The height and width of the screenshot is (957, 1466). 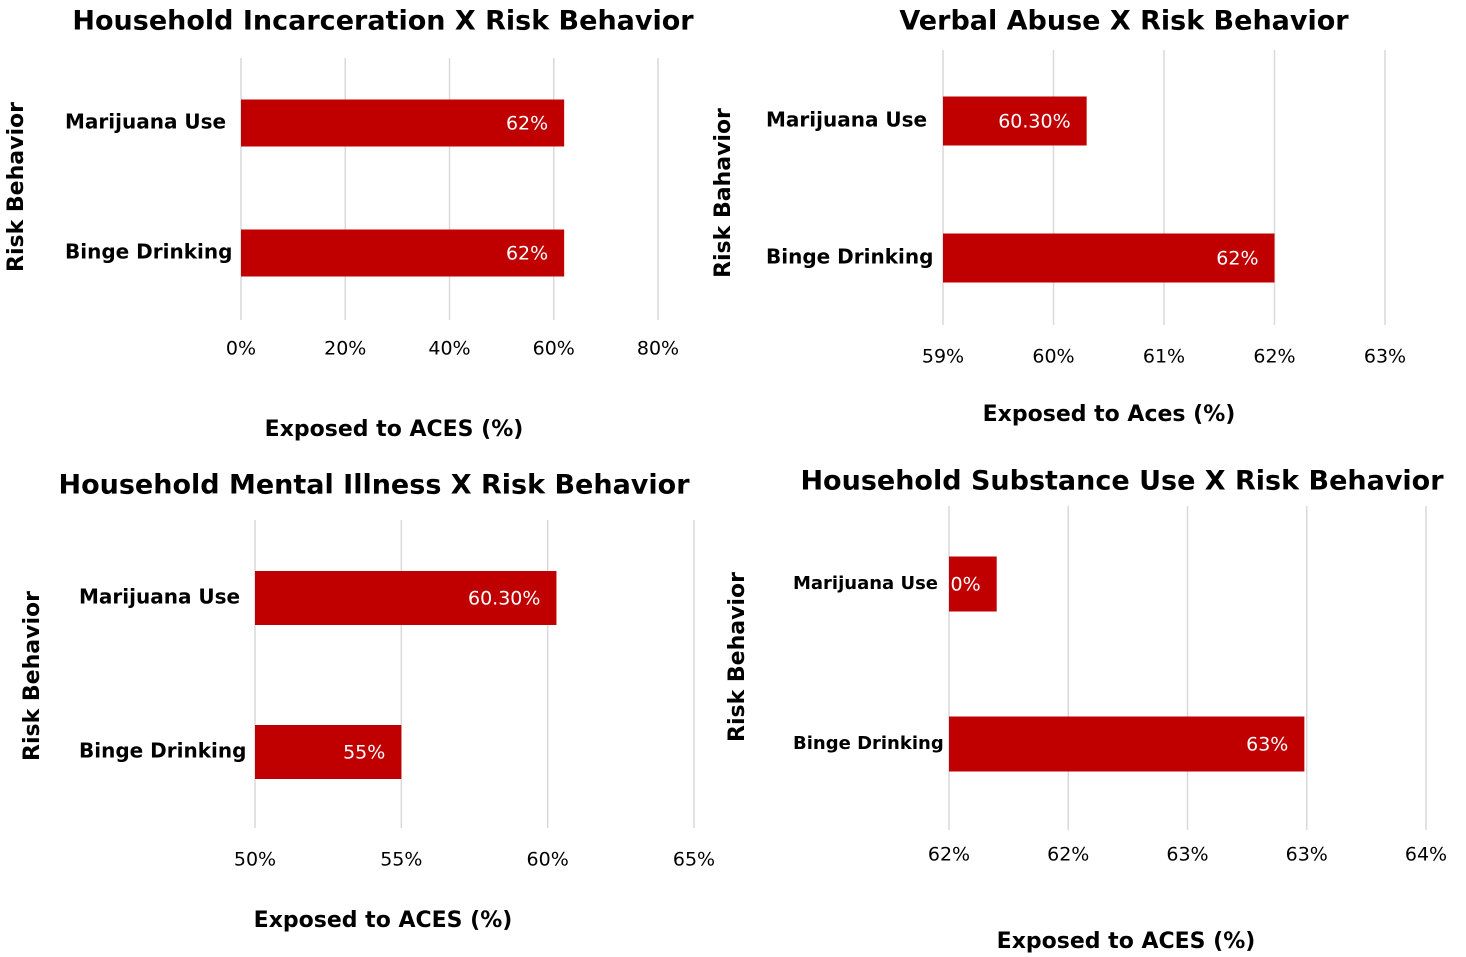 What do you see at coordinates (241, 349) in the screenshot?
I see `x-tick-label: 0%` at bounding box center [241, 349].